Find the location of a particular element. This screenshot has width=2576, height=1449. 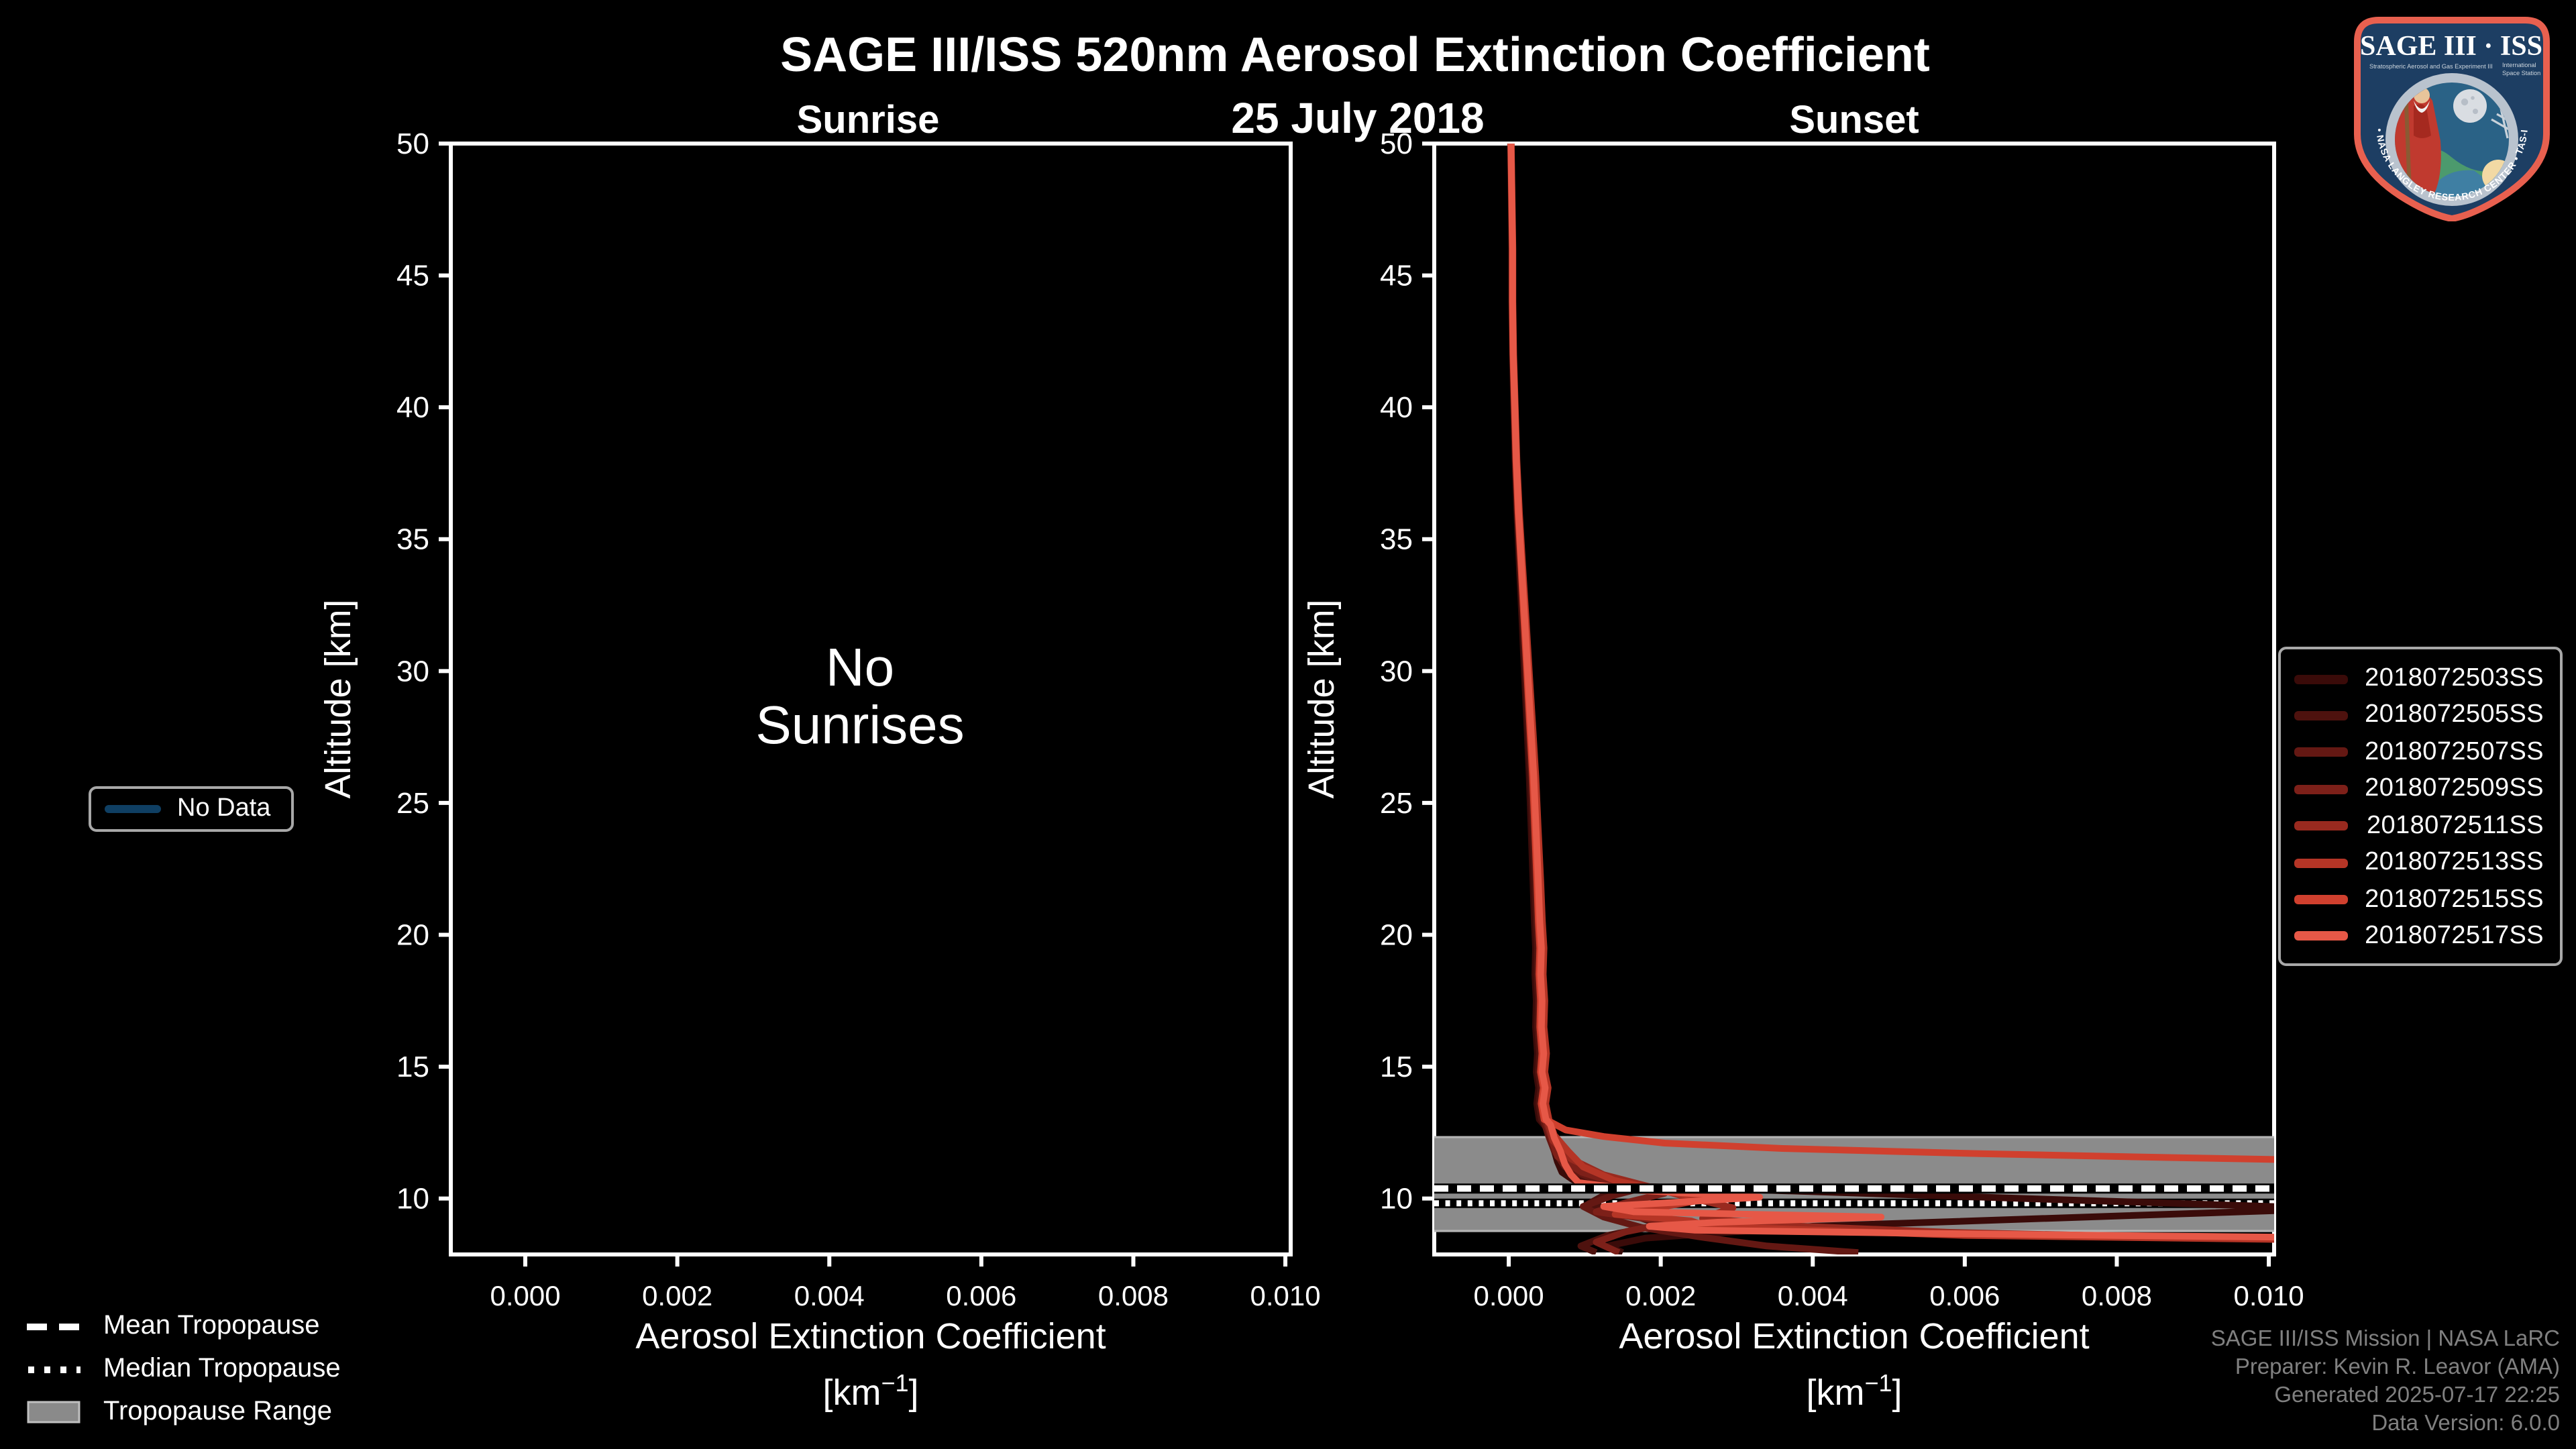

legend-label: 2018072513SS is located at coordinates (2454, 862).